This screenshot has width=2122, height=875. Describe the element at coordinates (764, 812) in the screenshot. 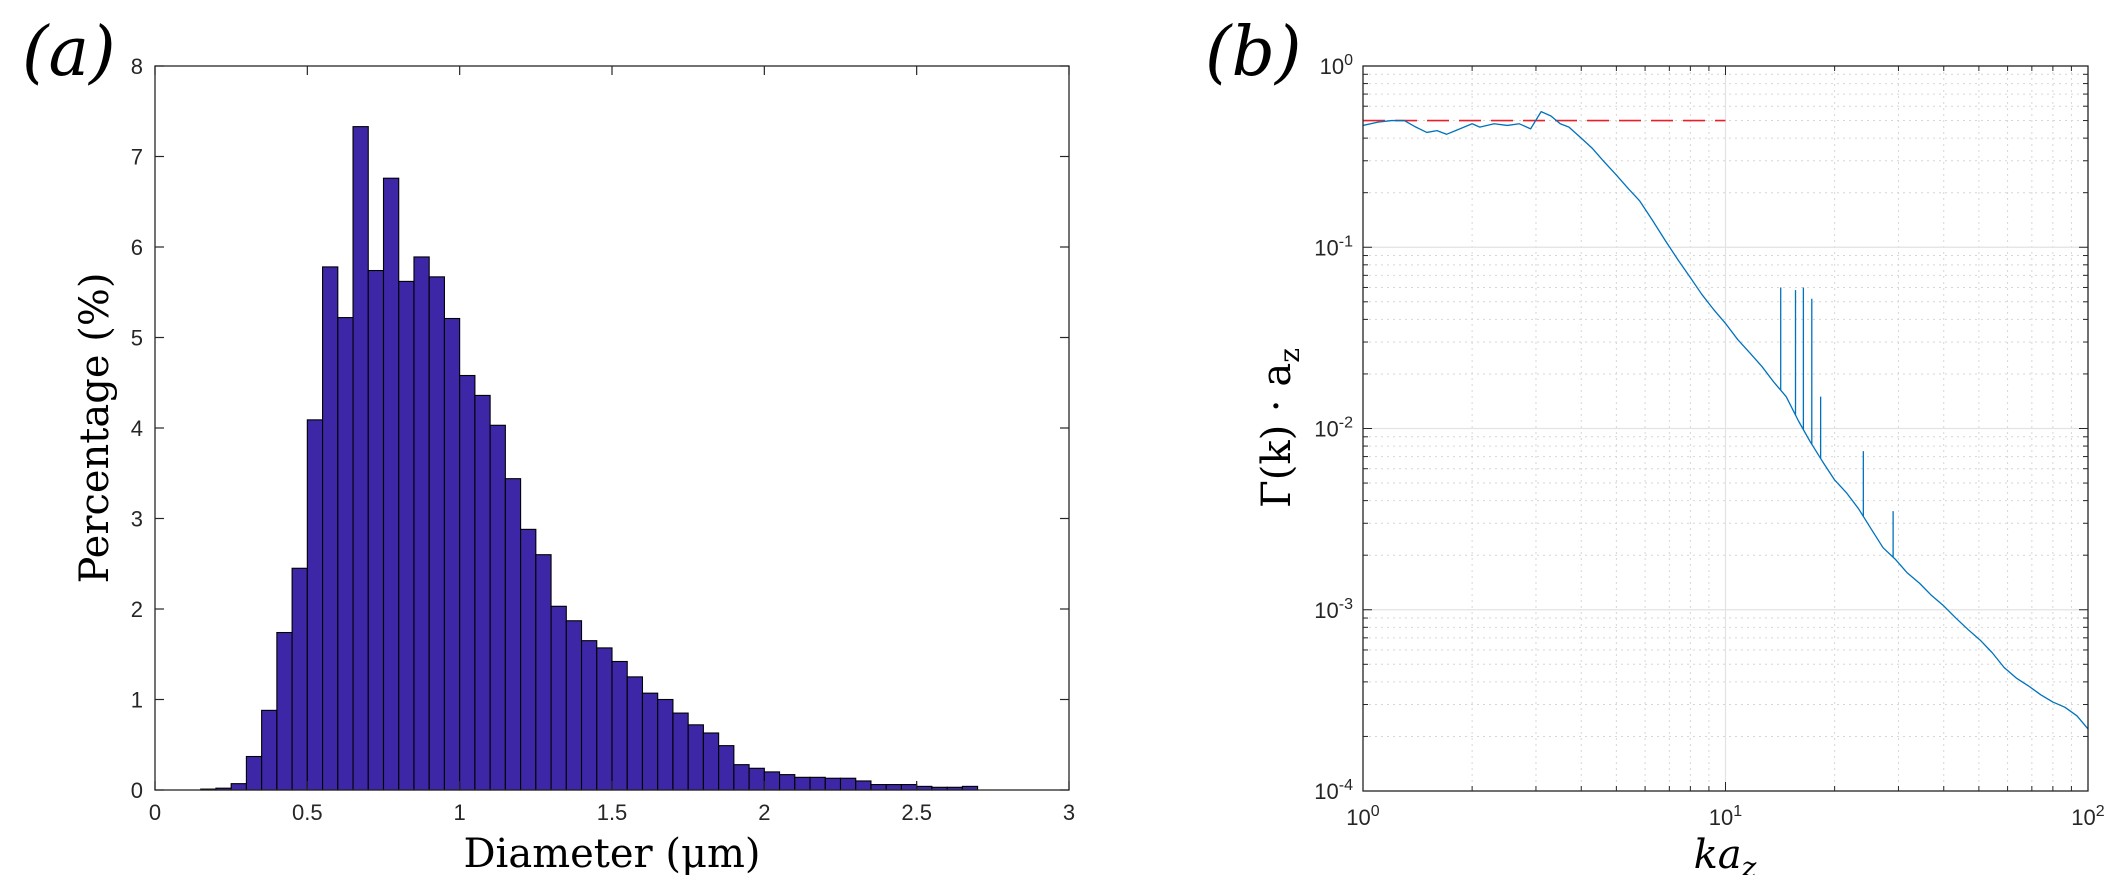

I see `x-tick-label: 2` at that location.